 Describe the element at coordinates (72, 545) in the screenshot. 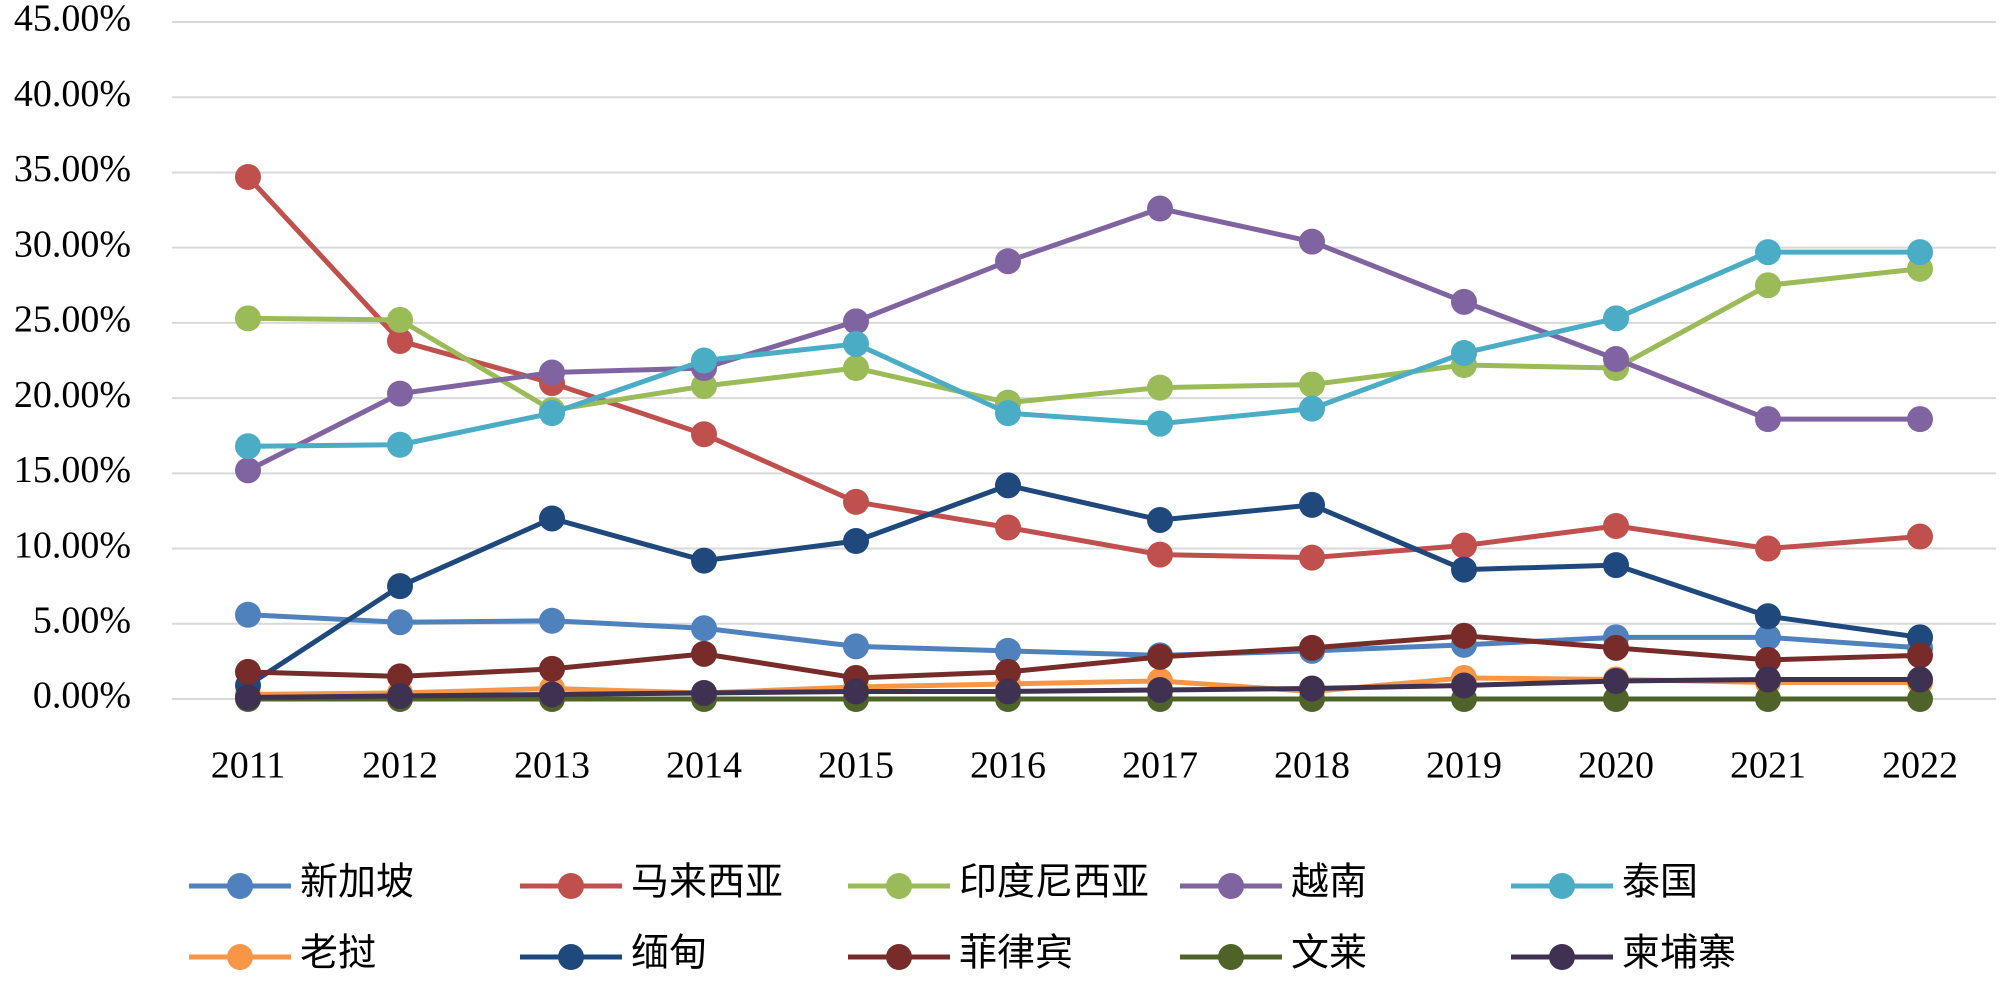

I see `y-tick-label: 10.00%` at that location.